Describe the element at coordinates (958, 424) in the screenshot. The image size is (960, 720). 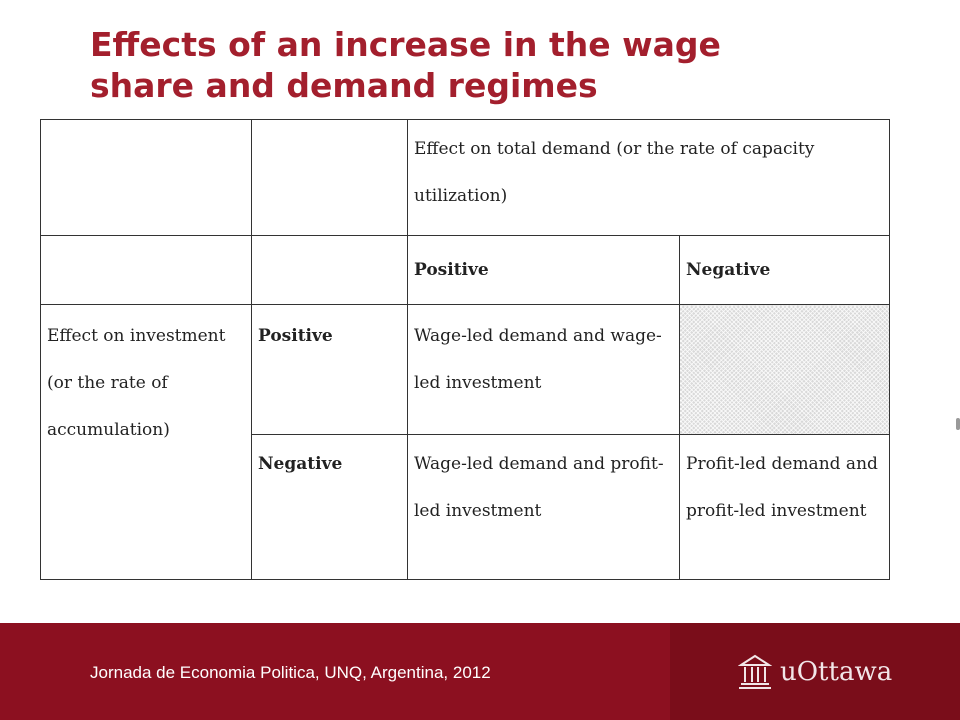
I see `edge-mark` at that location.